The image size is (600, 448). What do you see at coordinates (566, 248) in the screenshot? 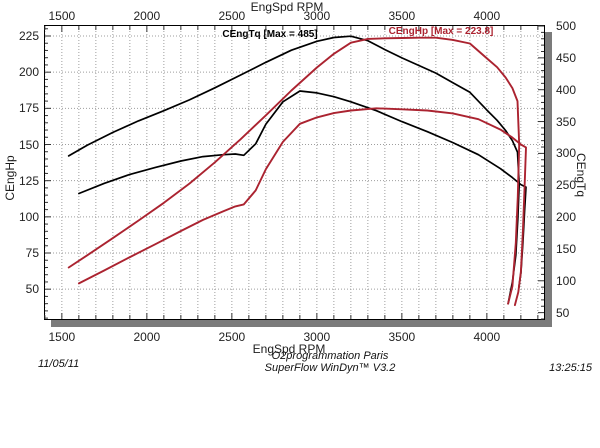
I see `right-tick-label: 150` at bounding box center [566, 248].